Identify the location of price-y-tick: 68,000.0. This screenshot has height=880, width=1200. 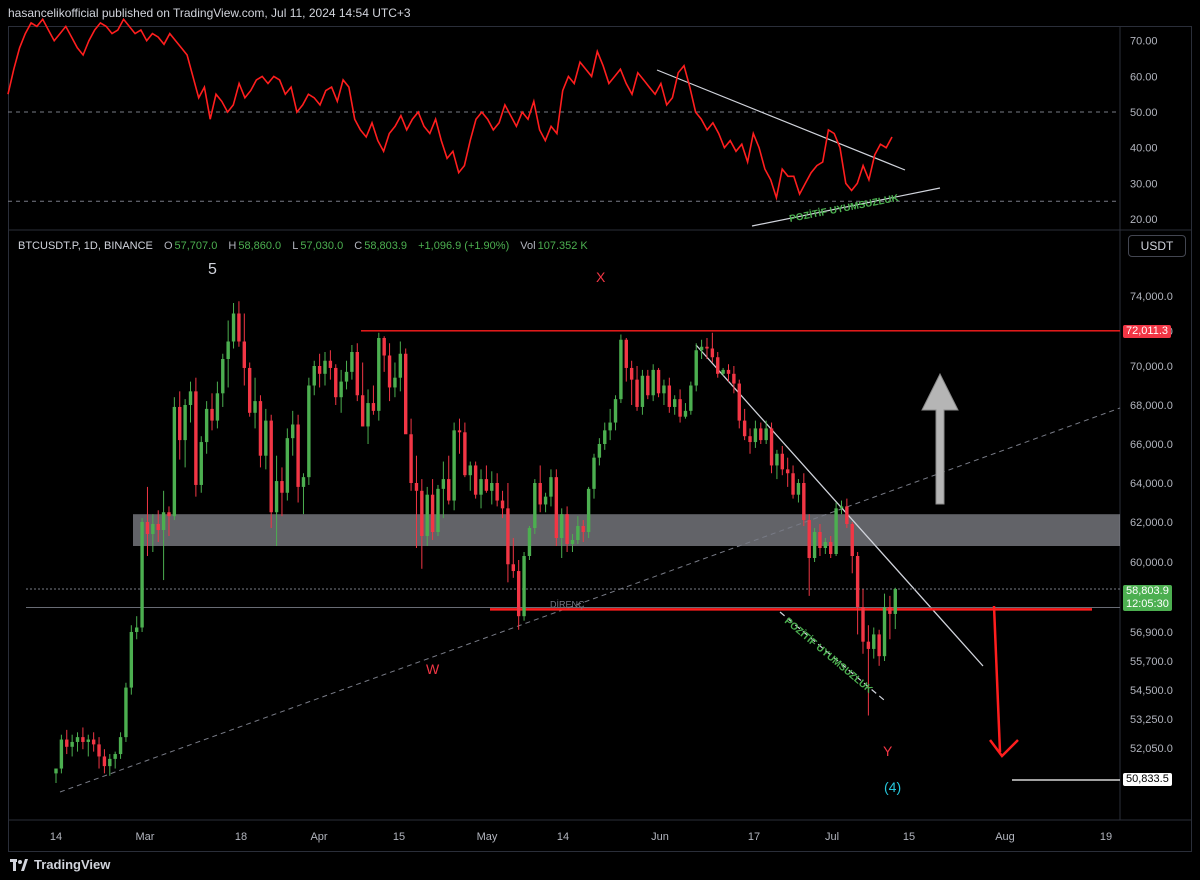
(1151, 406).